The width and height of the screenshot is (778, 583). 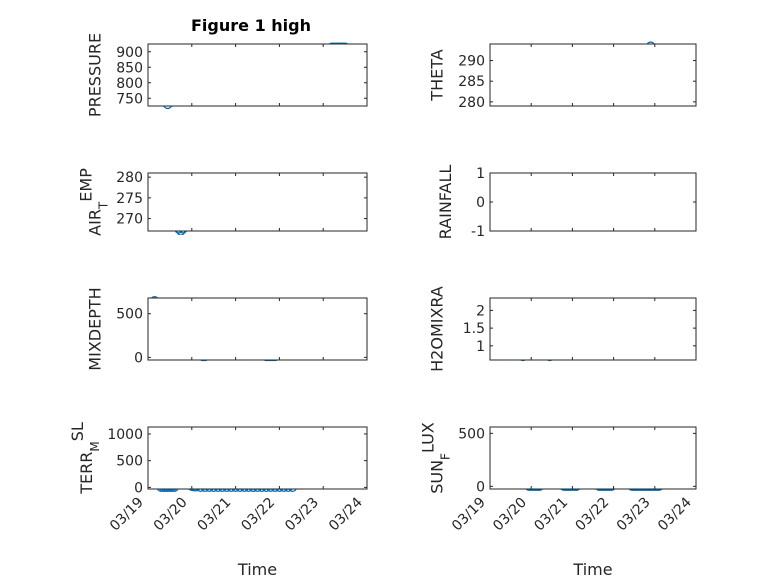 What do you see at coordinates (251, 25) in the screenshot?
I see `figure-title: Figure 1 high` at bounding box center [251, 25].